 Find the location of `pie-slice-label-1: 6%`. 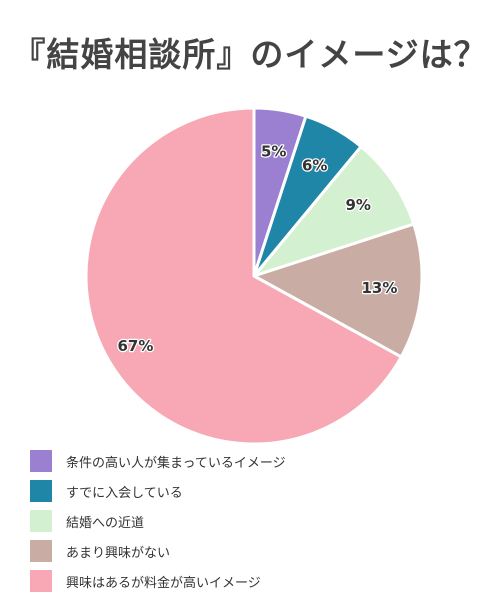

pie-slice-label-1: 6% is located at coordinates (314, 166).